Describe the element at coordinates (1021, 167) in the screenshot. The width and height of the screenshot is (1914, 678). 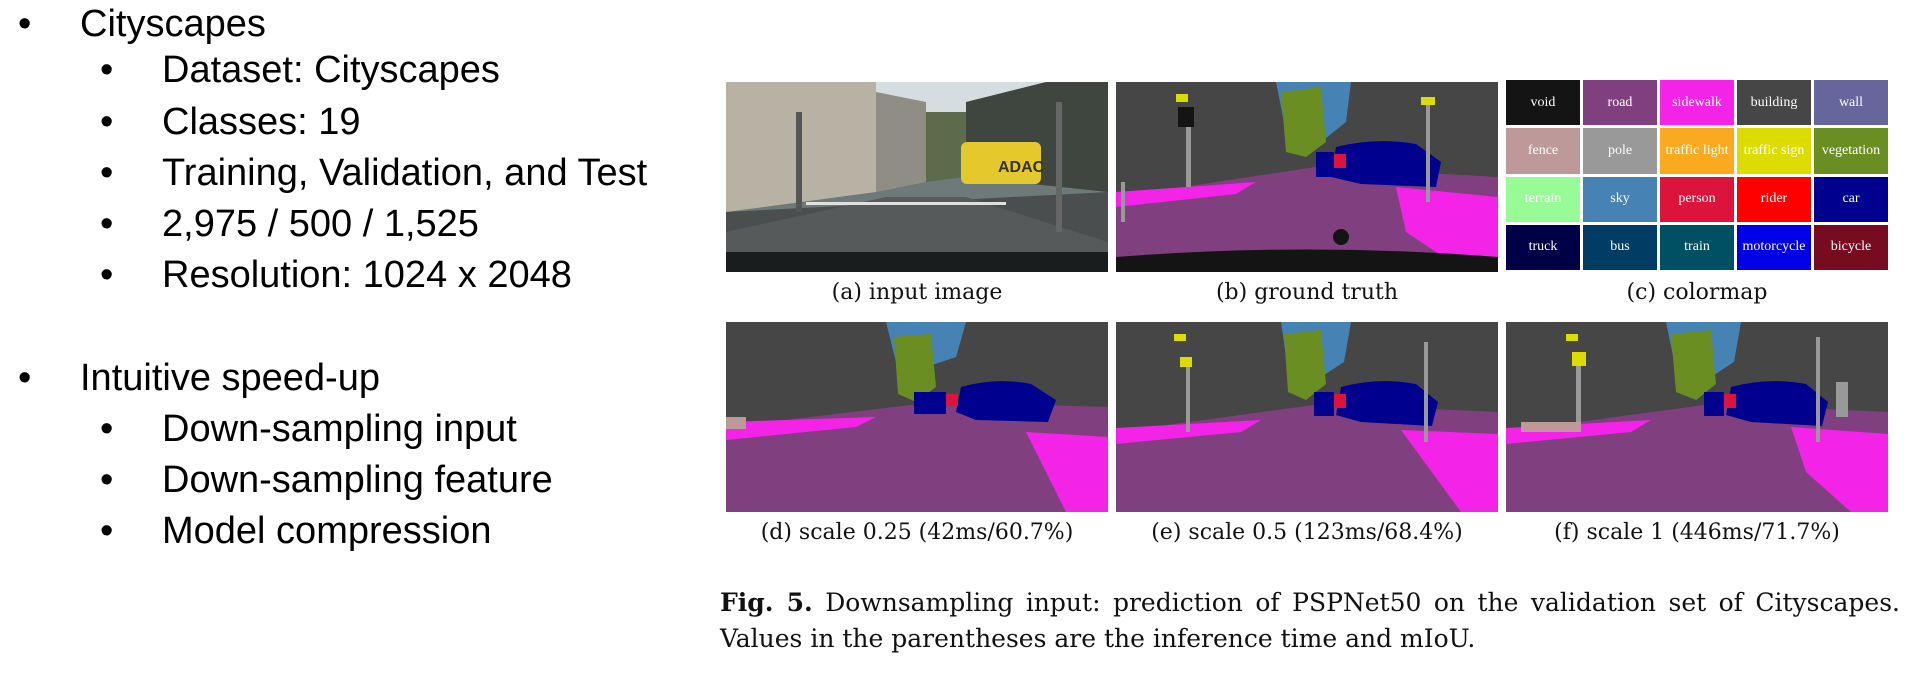
I see `sign-text: ADAC` at that location.